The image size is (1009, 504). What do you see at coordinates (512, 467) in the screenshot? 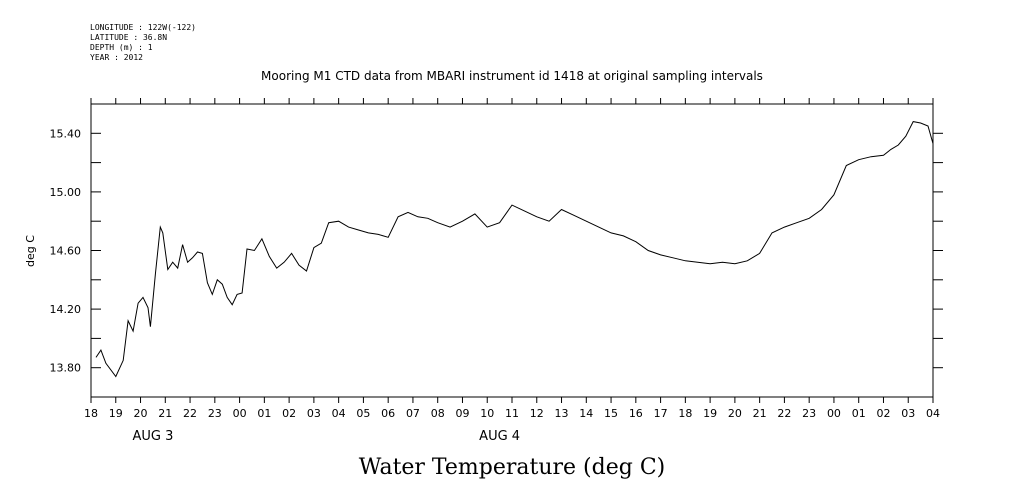
I see `chart-caption: Water Temperature (deg C)` at bounding box center [512, 467].